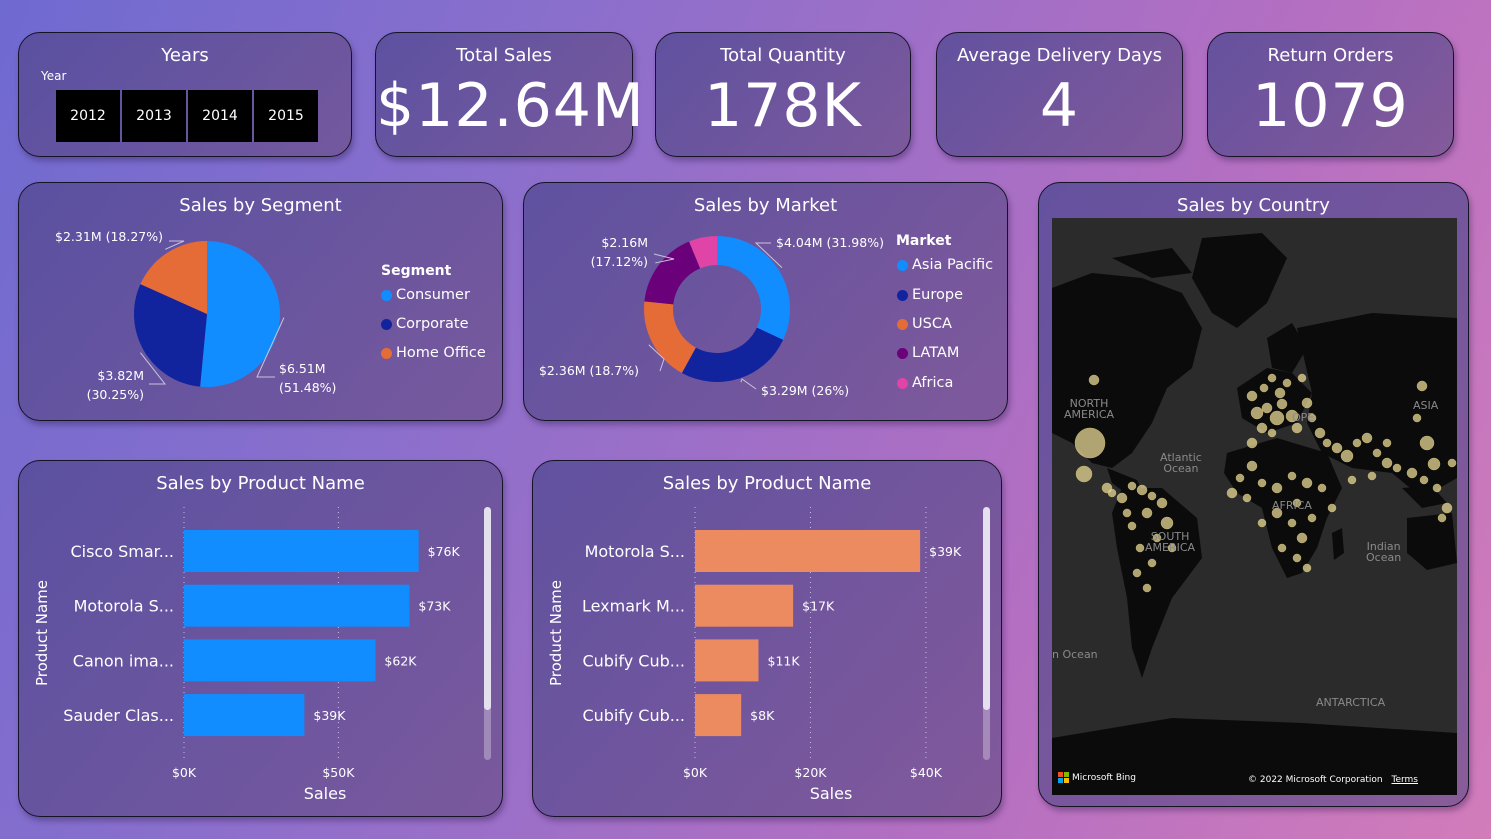 The image size is (1491, 839). I want to click on legend-item-africa: Africa, so click(925, 383).